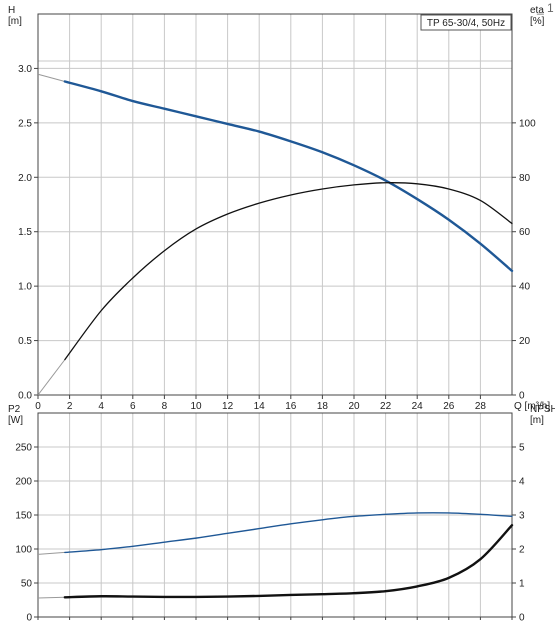 This screenshot has height=628, width=555. Describe the element at coordinates (481, 406) in the screenshot. I see `x-tick-label: 28` at that location.